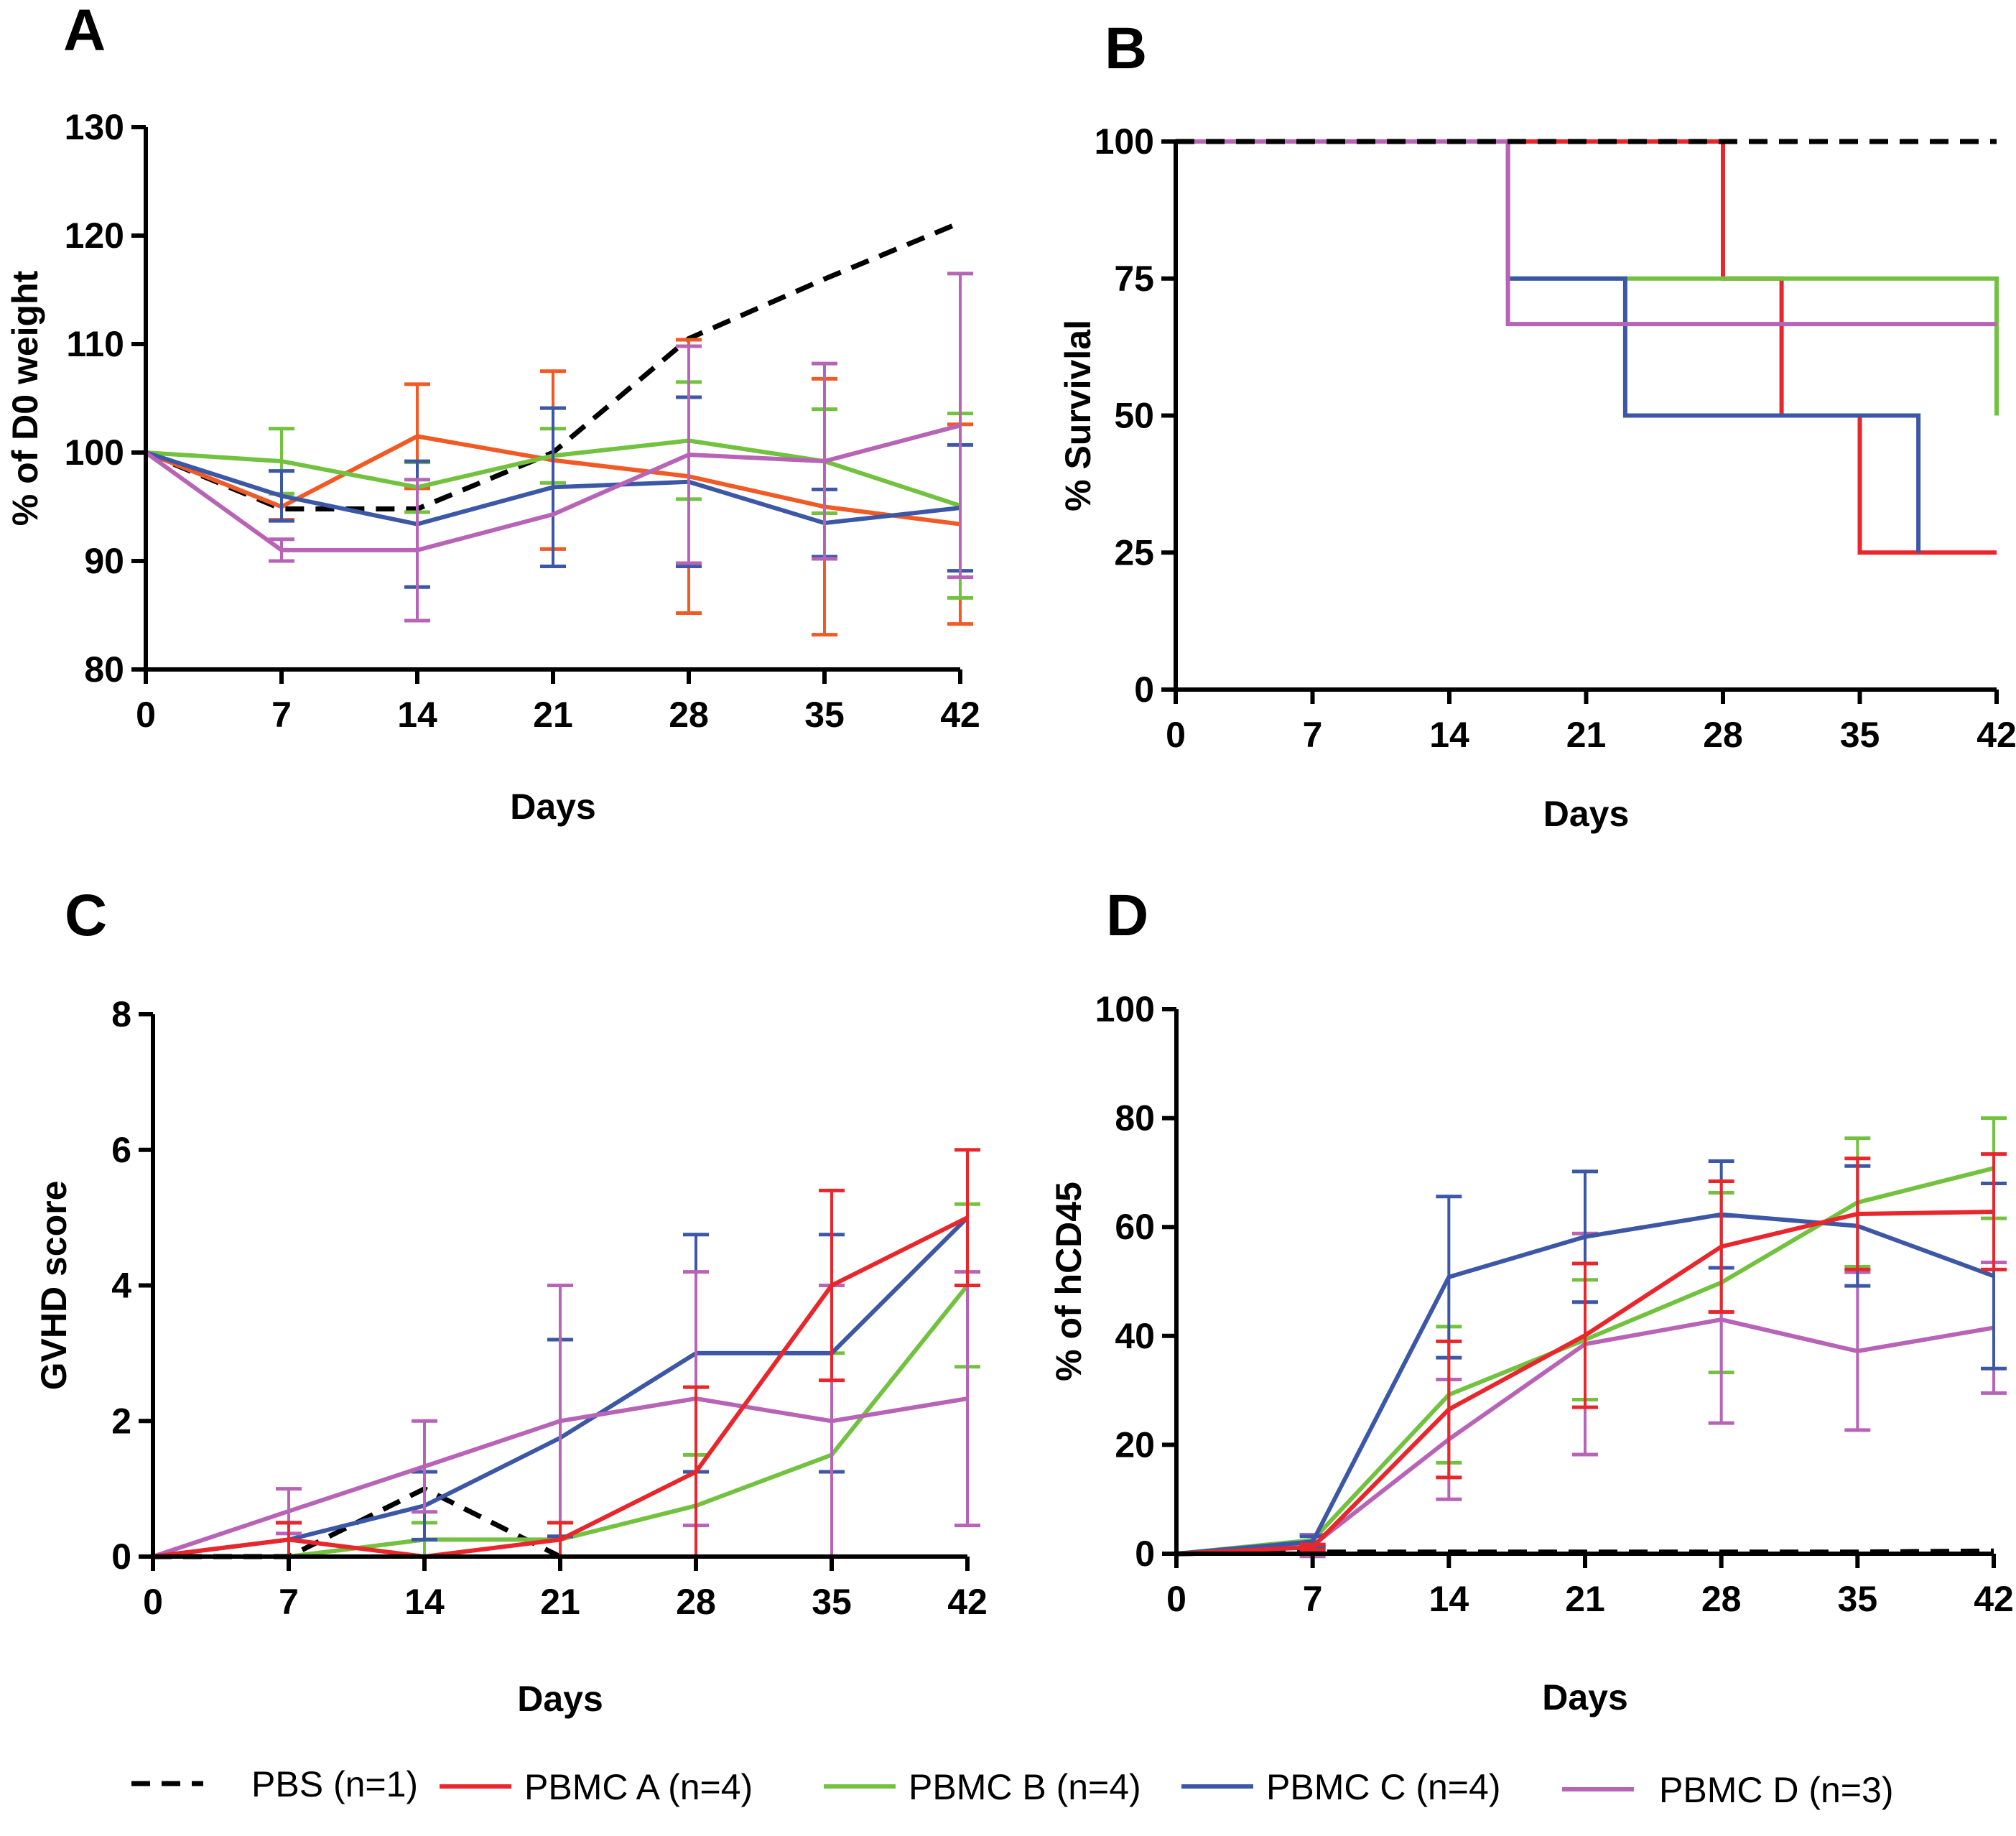 Image resolution: width=2016 pixels, height=1836 pixels. Describe the element at coordinates (1135, 1336) in the screenshot. I see `y-tick-label: 40` at that location.